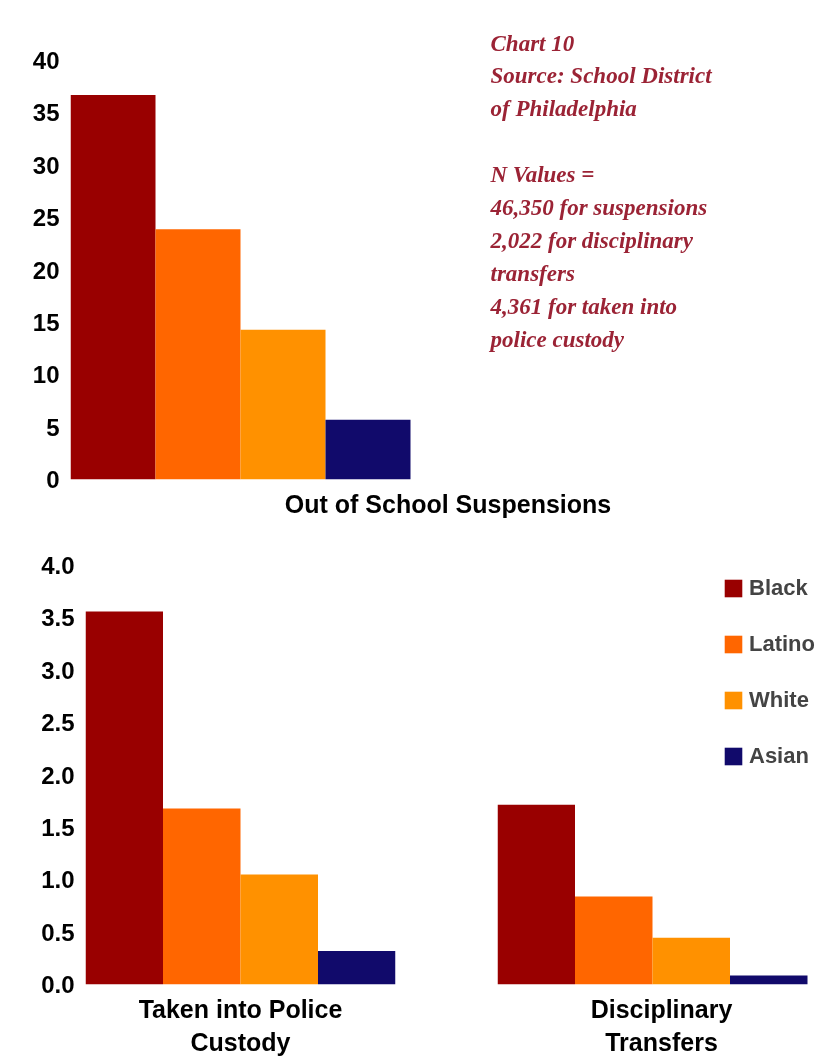  Describe the element at coordinates (240, 1025) in the screenshot. I see `x-axis-title: Taken into Police Custody` at that location.